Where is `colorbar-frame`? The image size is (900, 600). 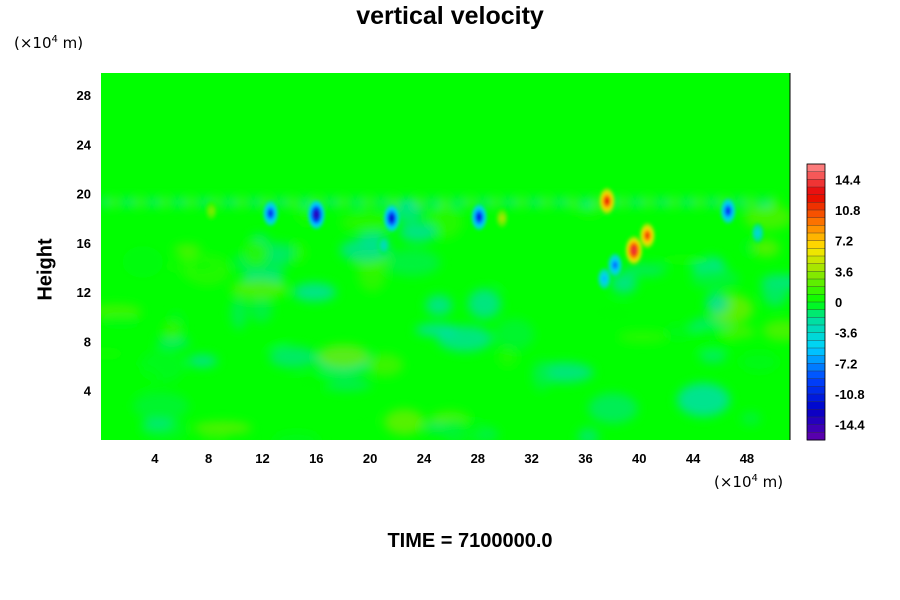
colorbar-frame is located at coordinates (816, 302).